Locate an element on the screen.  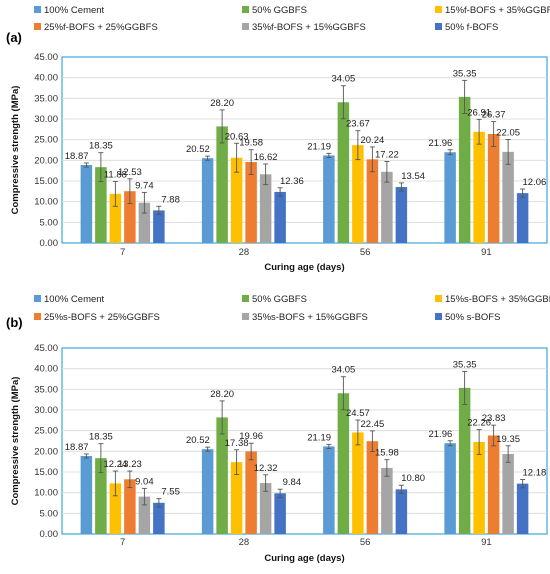
legend-item: 25%f-BOFS + 25%GGBFS is located at coordinates (96, 27).